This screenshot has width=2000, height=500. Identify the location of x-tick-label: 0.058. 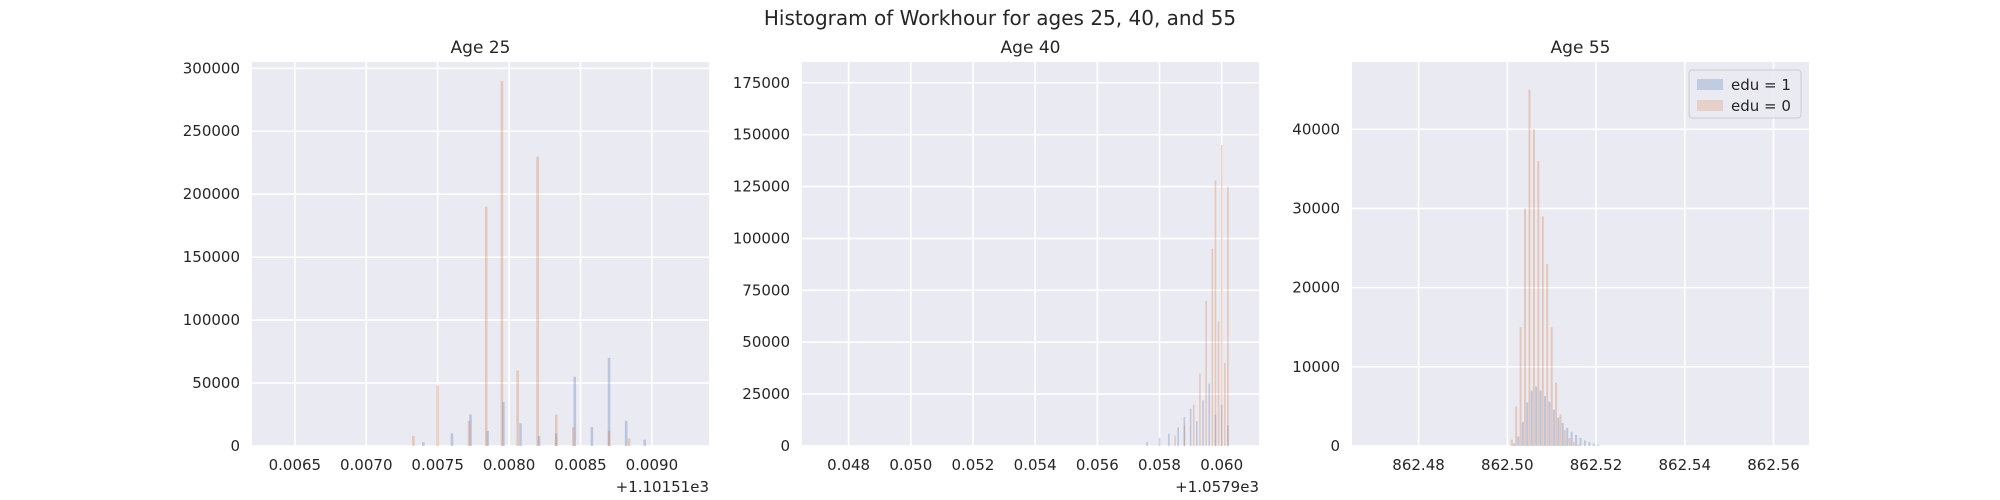
(1159, 465).